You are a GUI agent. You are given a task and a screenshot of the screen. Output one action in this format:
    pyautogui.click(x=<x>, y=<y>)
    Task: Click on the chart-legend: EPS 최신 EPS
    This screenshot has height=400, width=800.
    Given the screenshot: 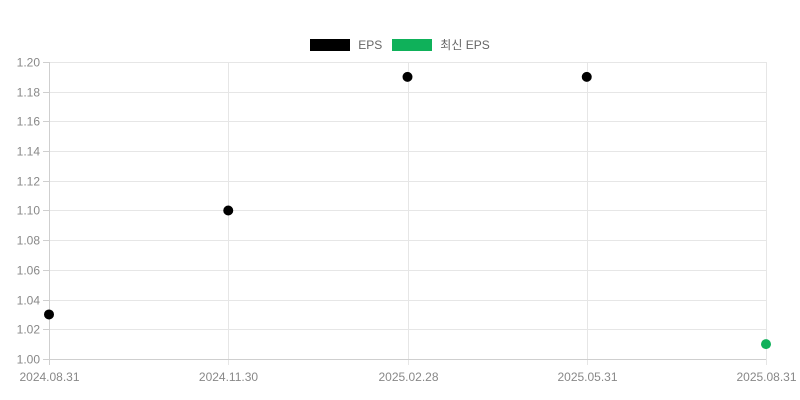 What is the action you would take?
    pyautogui.click(x=400, y=44)
    